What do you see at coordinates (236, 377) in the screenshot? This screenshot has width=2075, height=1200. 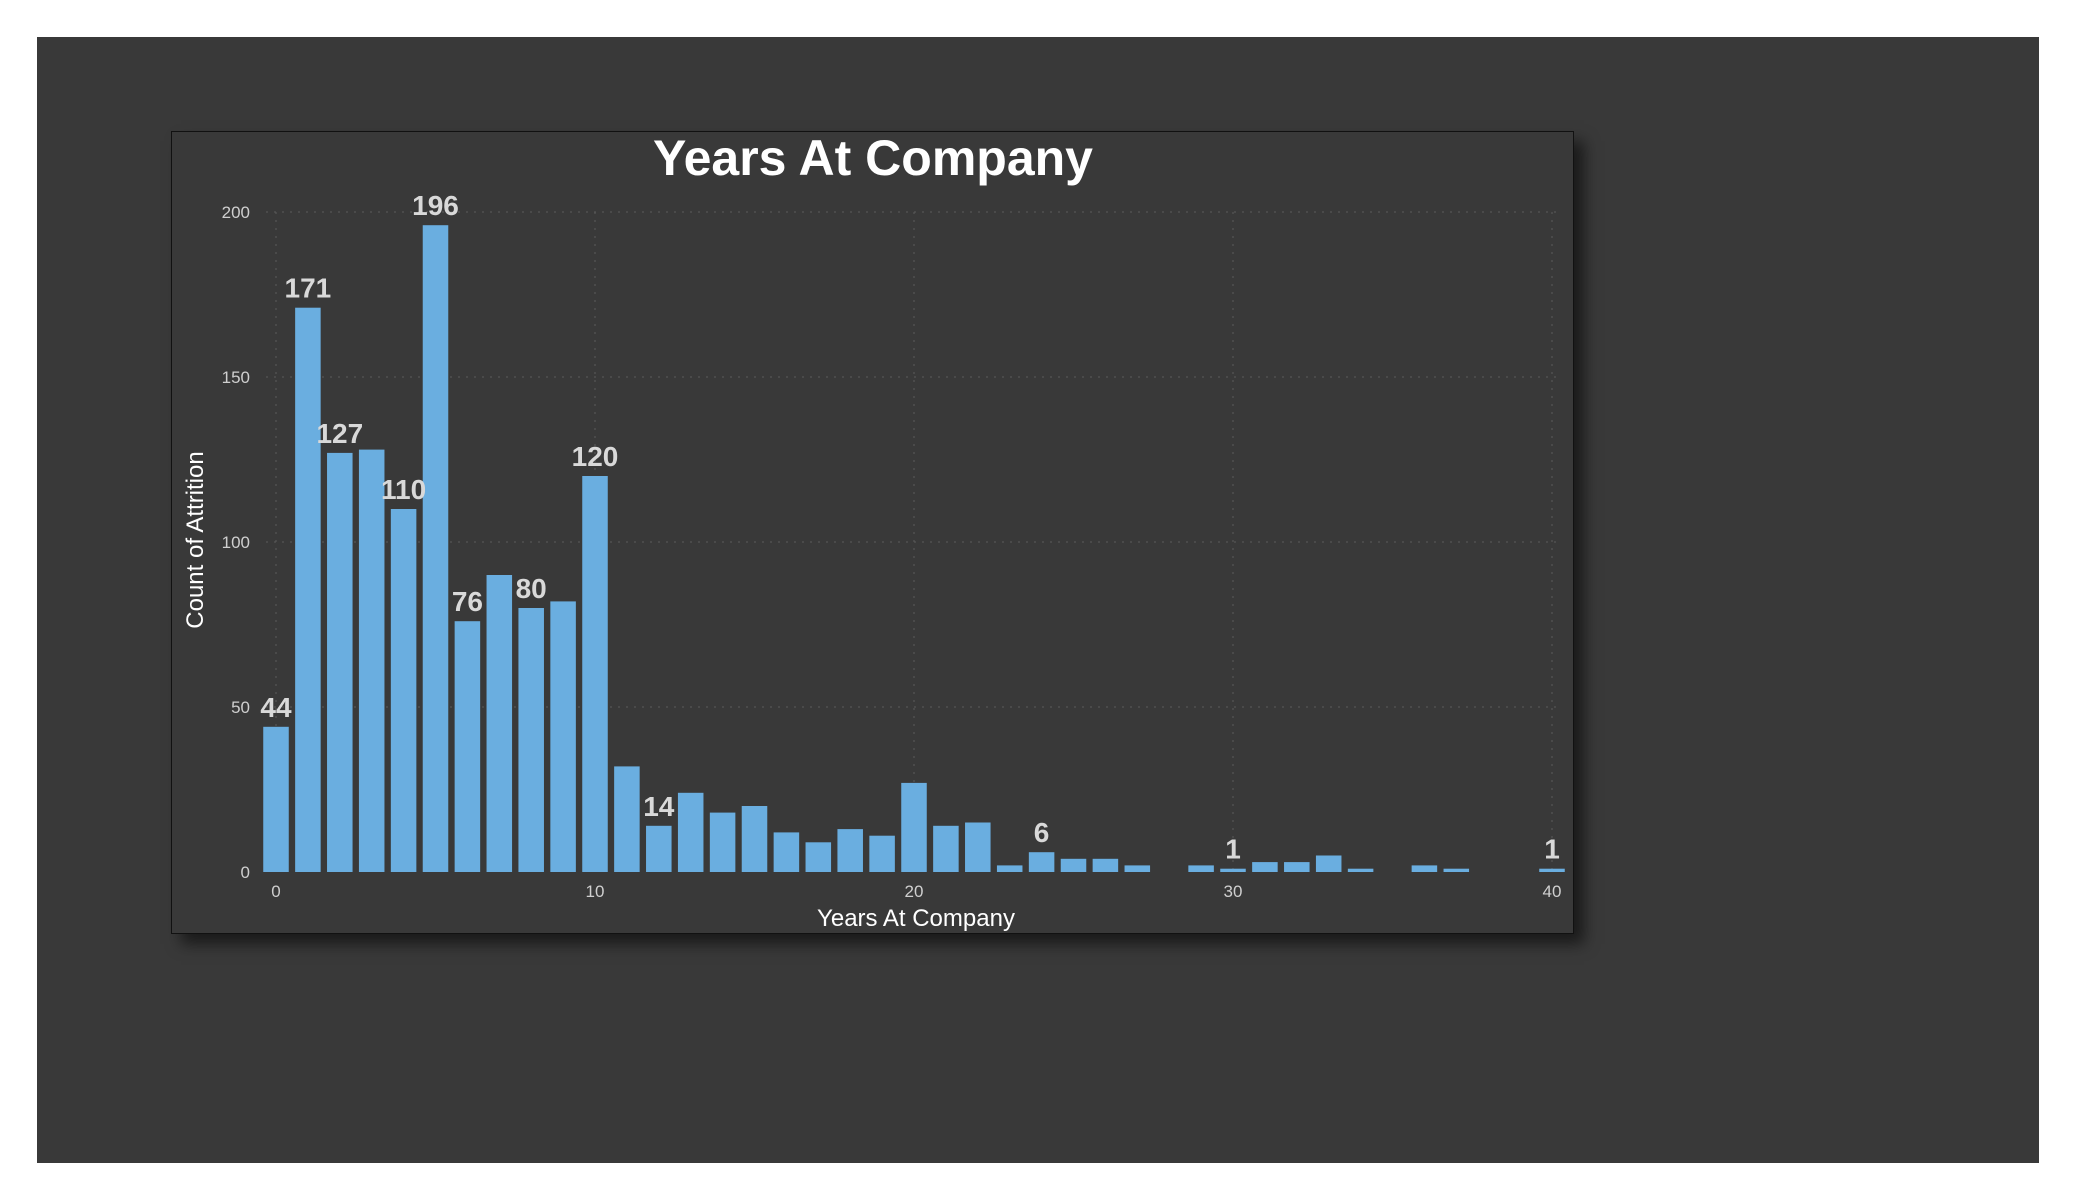 I see `y-tick-label: 150` at bounding box center [236, 377].